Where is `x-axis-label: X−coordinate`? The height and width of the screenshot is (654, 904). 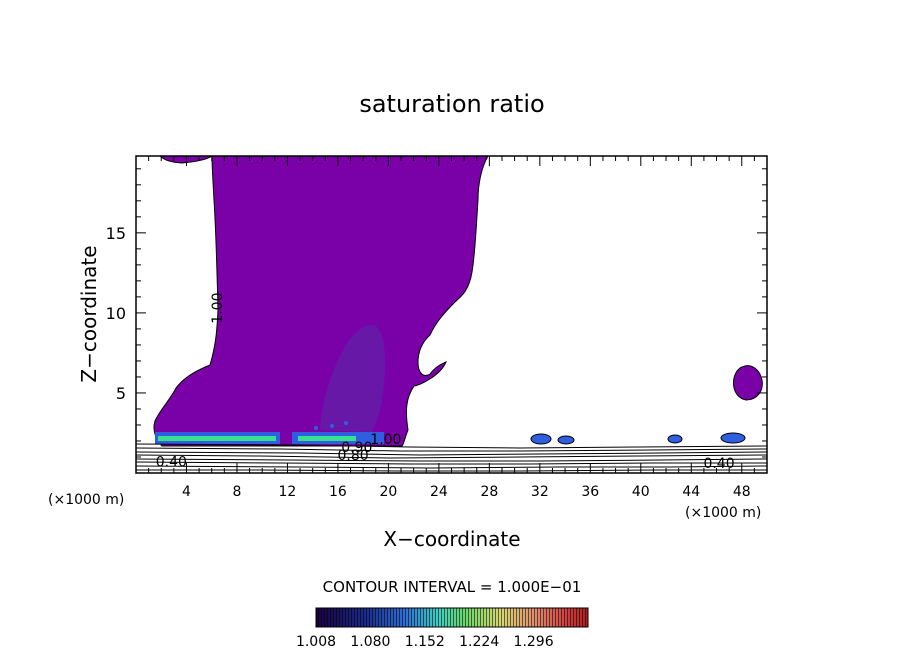 x-axis-label: X−coordinate is located at coordinates (451, 539).